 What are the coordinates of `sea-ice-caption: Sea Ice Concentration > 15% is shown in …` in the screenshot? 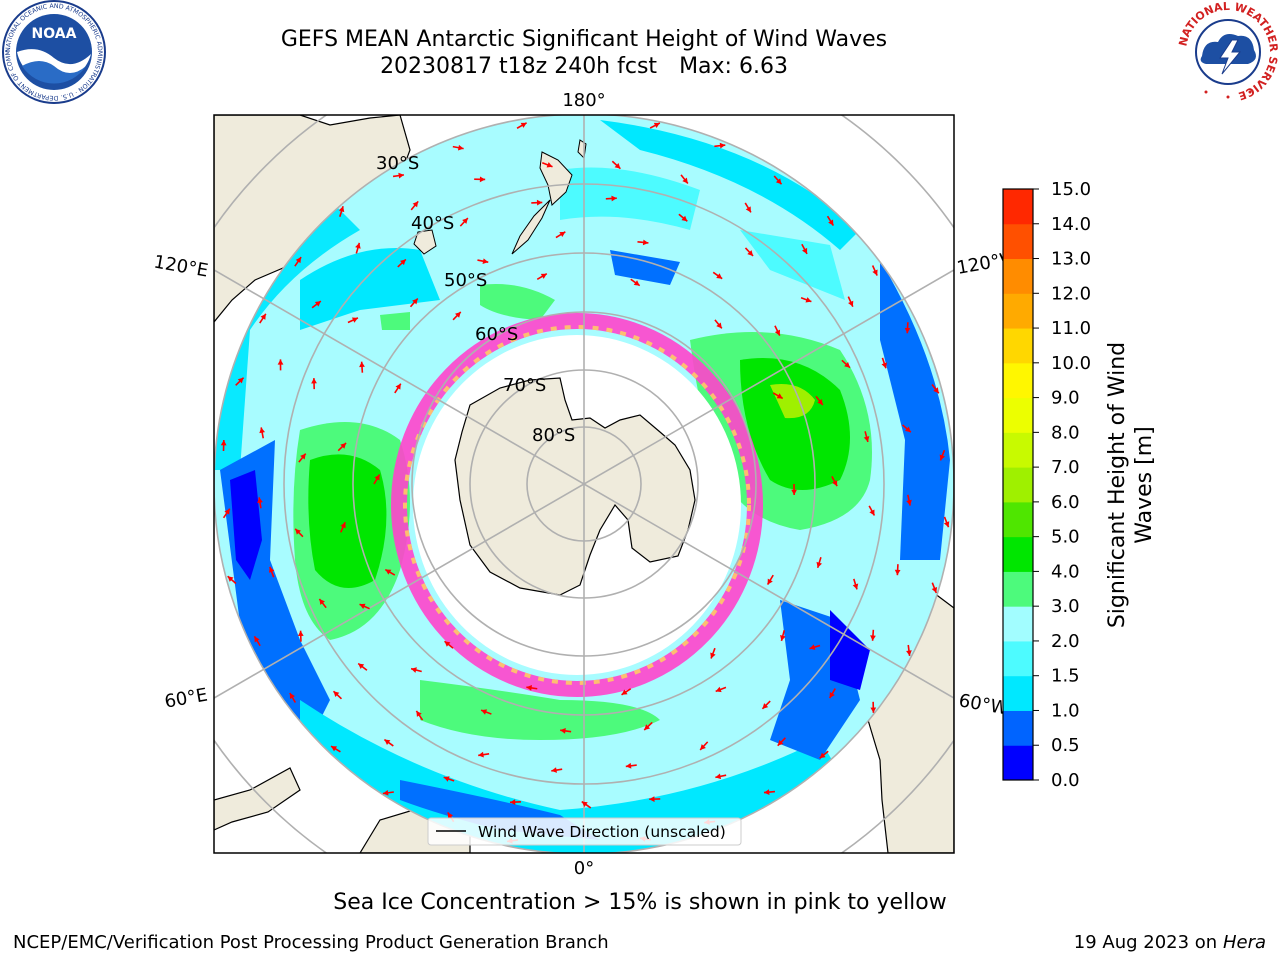 It's located at (640, 902).